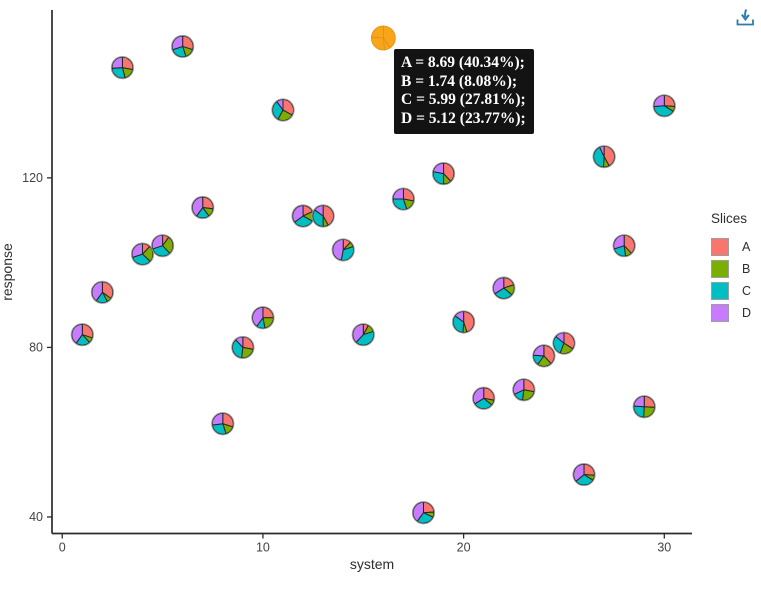  I want to click on download-icon, so click(745, 17).